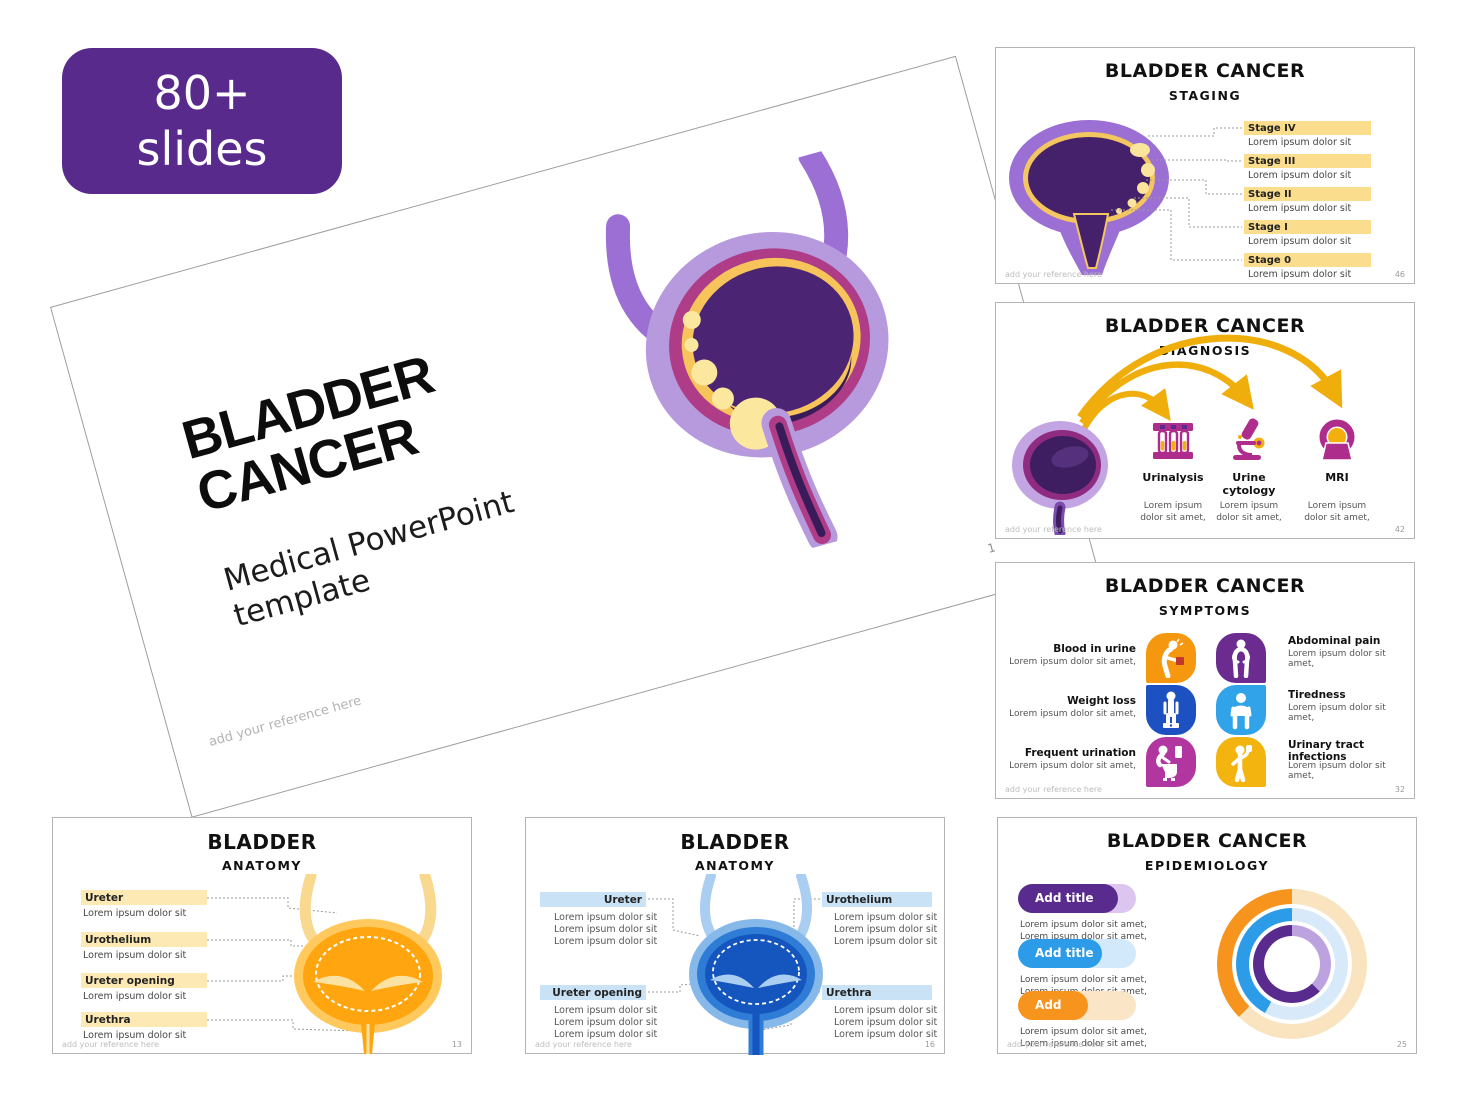 The height and width of the screenshot is (1102, 1468). What do you see at coordinates (456, 1044) in the screenshot?
I see `page-number: 13` at bounding box center [456, 1044].